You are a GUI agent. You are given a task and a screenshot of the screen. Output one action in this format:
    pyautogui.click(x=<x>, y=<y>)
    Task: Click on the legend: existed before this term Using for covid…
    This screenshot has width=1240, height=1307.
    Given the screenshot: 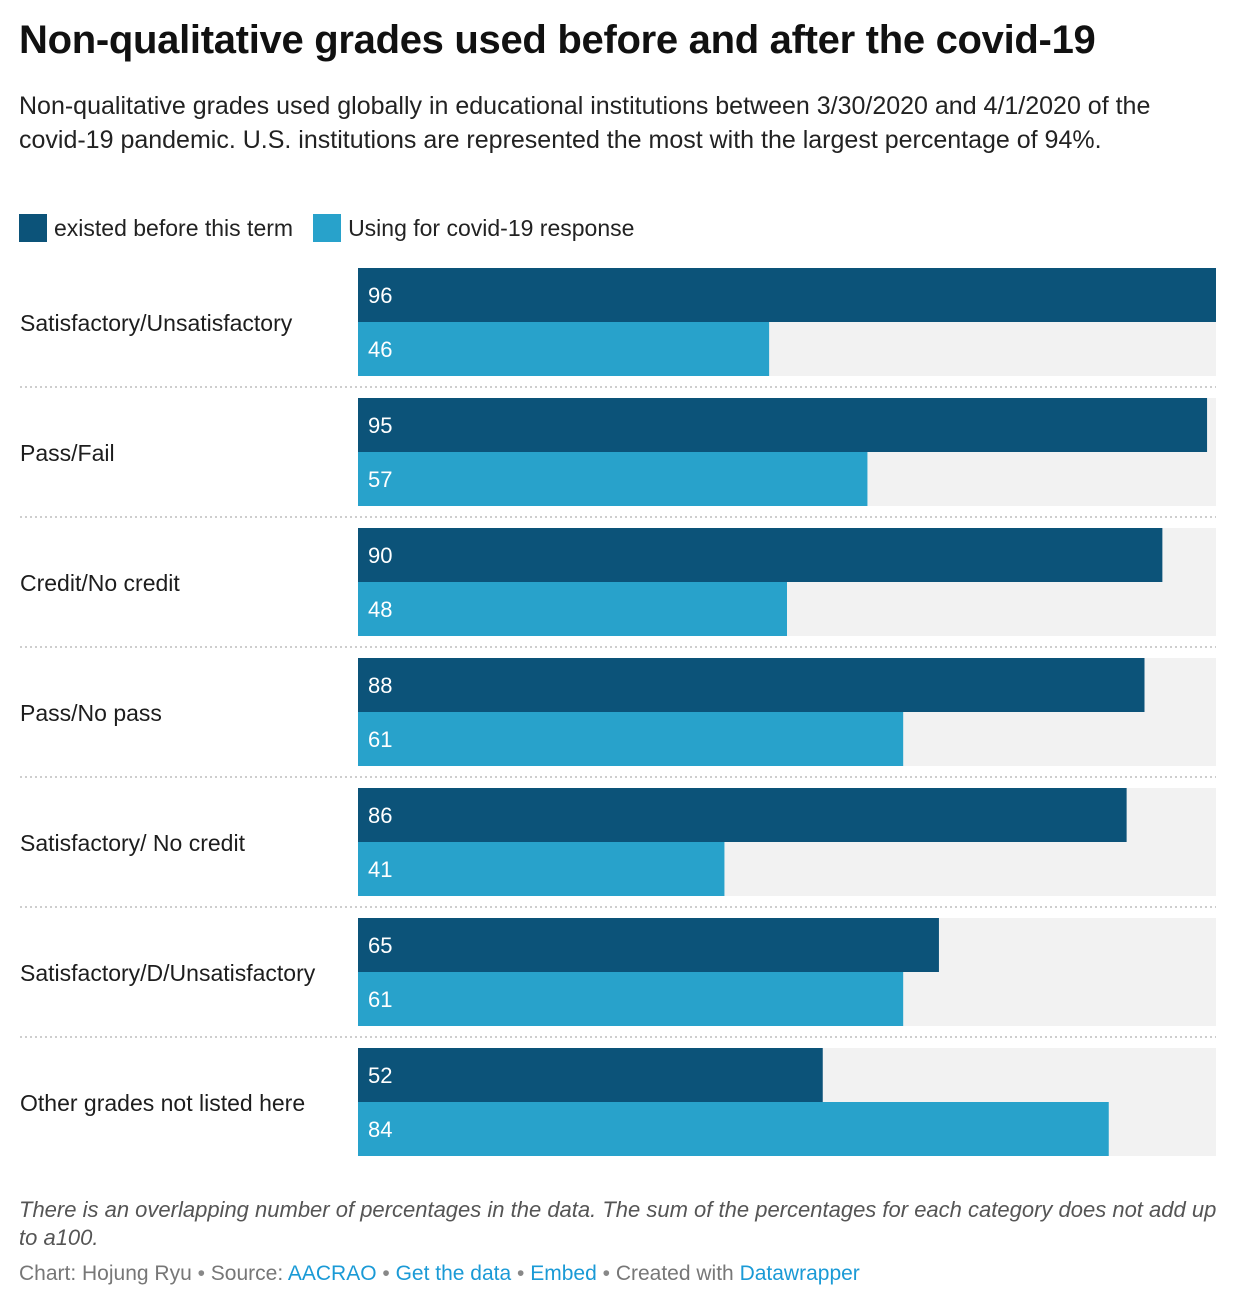 What is the action you would take?
    pyautogui.click(x=336, y=228)
    